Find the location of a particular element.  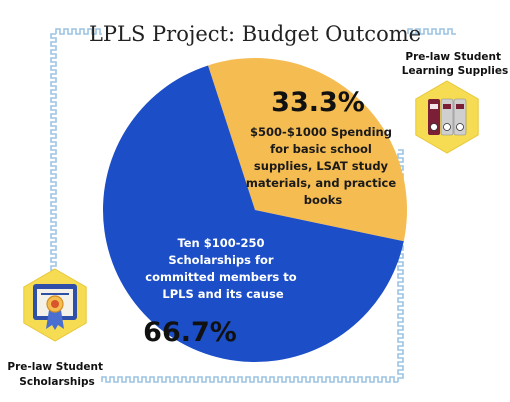

scholarships-icon-label: Pre-law Student Scholarships is located at coordinates (56, 374).